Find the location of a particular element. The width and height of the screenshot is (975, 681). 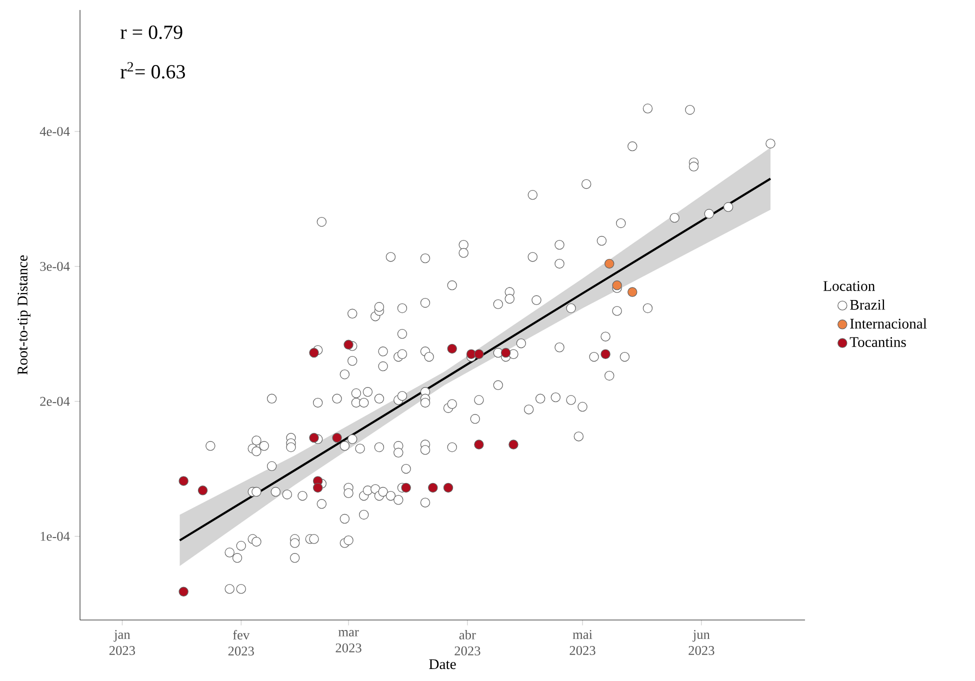

legend-label: Internacional is located at coordinates (888, 323).